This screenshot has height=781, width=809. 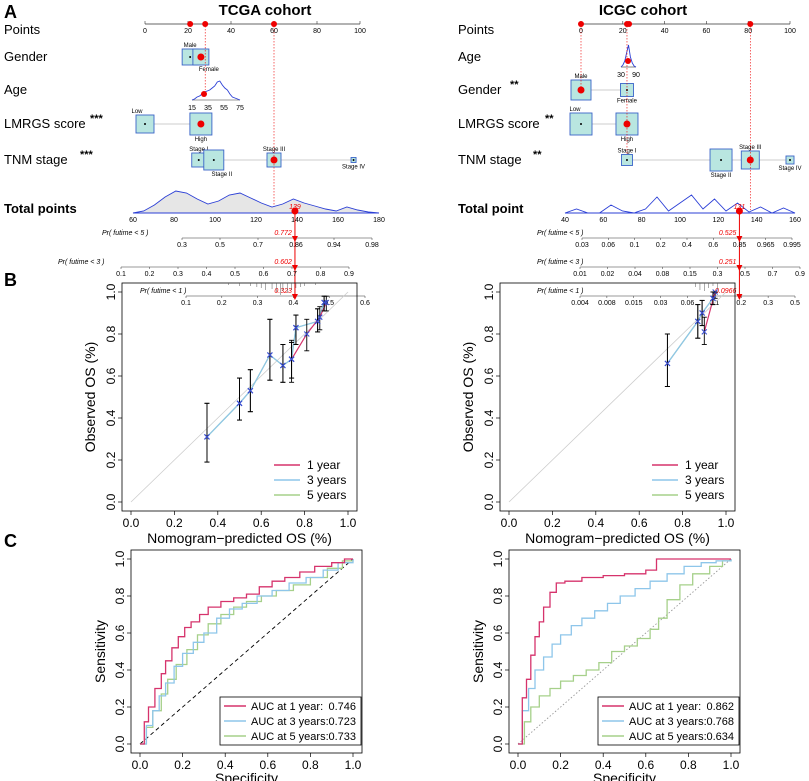 I want to click on points-tick-label: 100, so click(x=790, y=31).